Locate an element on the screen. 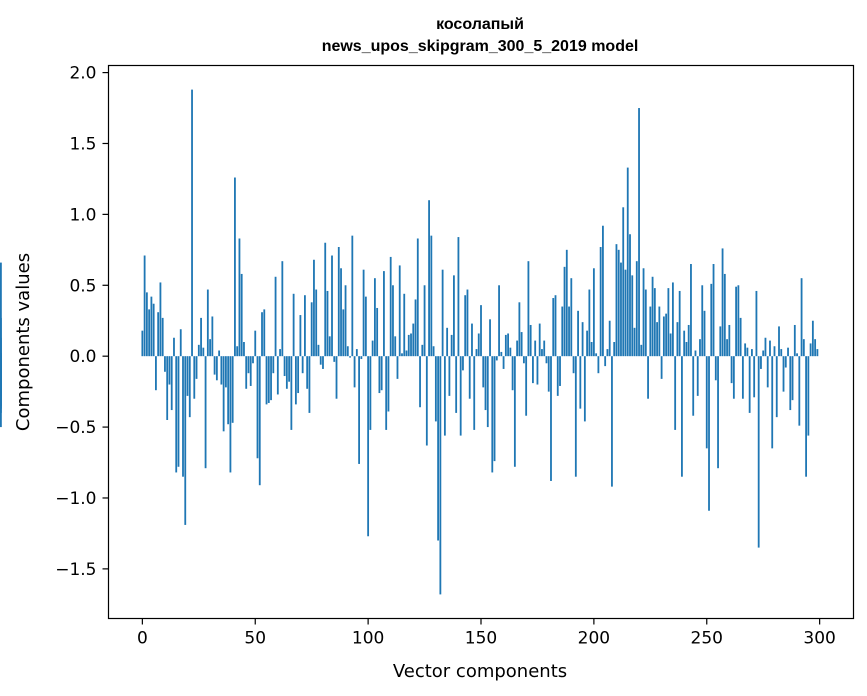 The height and width of the screenshot is (696, 867). y-tick-label: 0.0 is located at coordinates (82, 357).